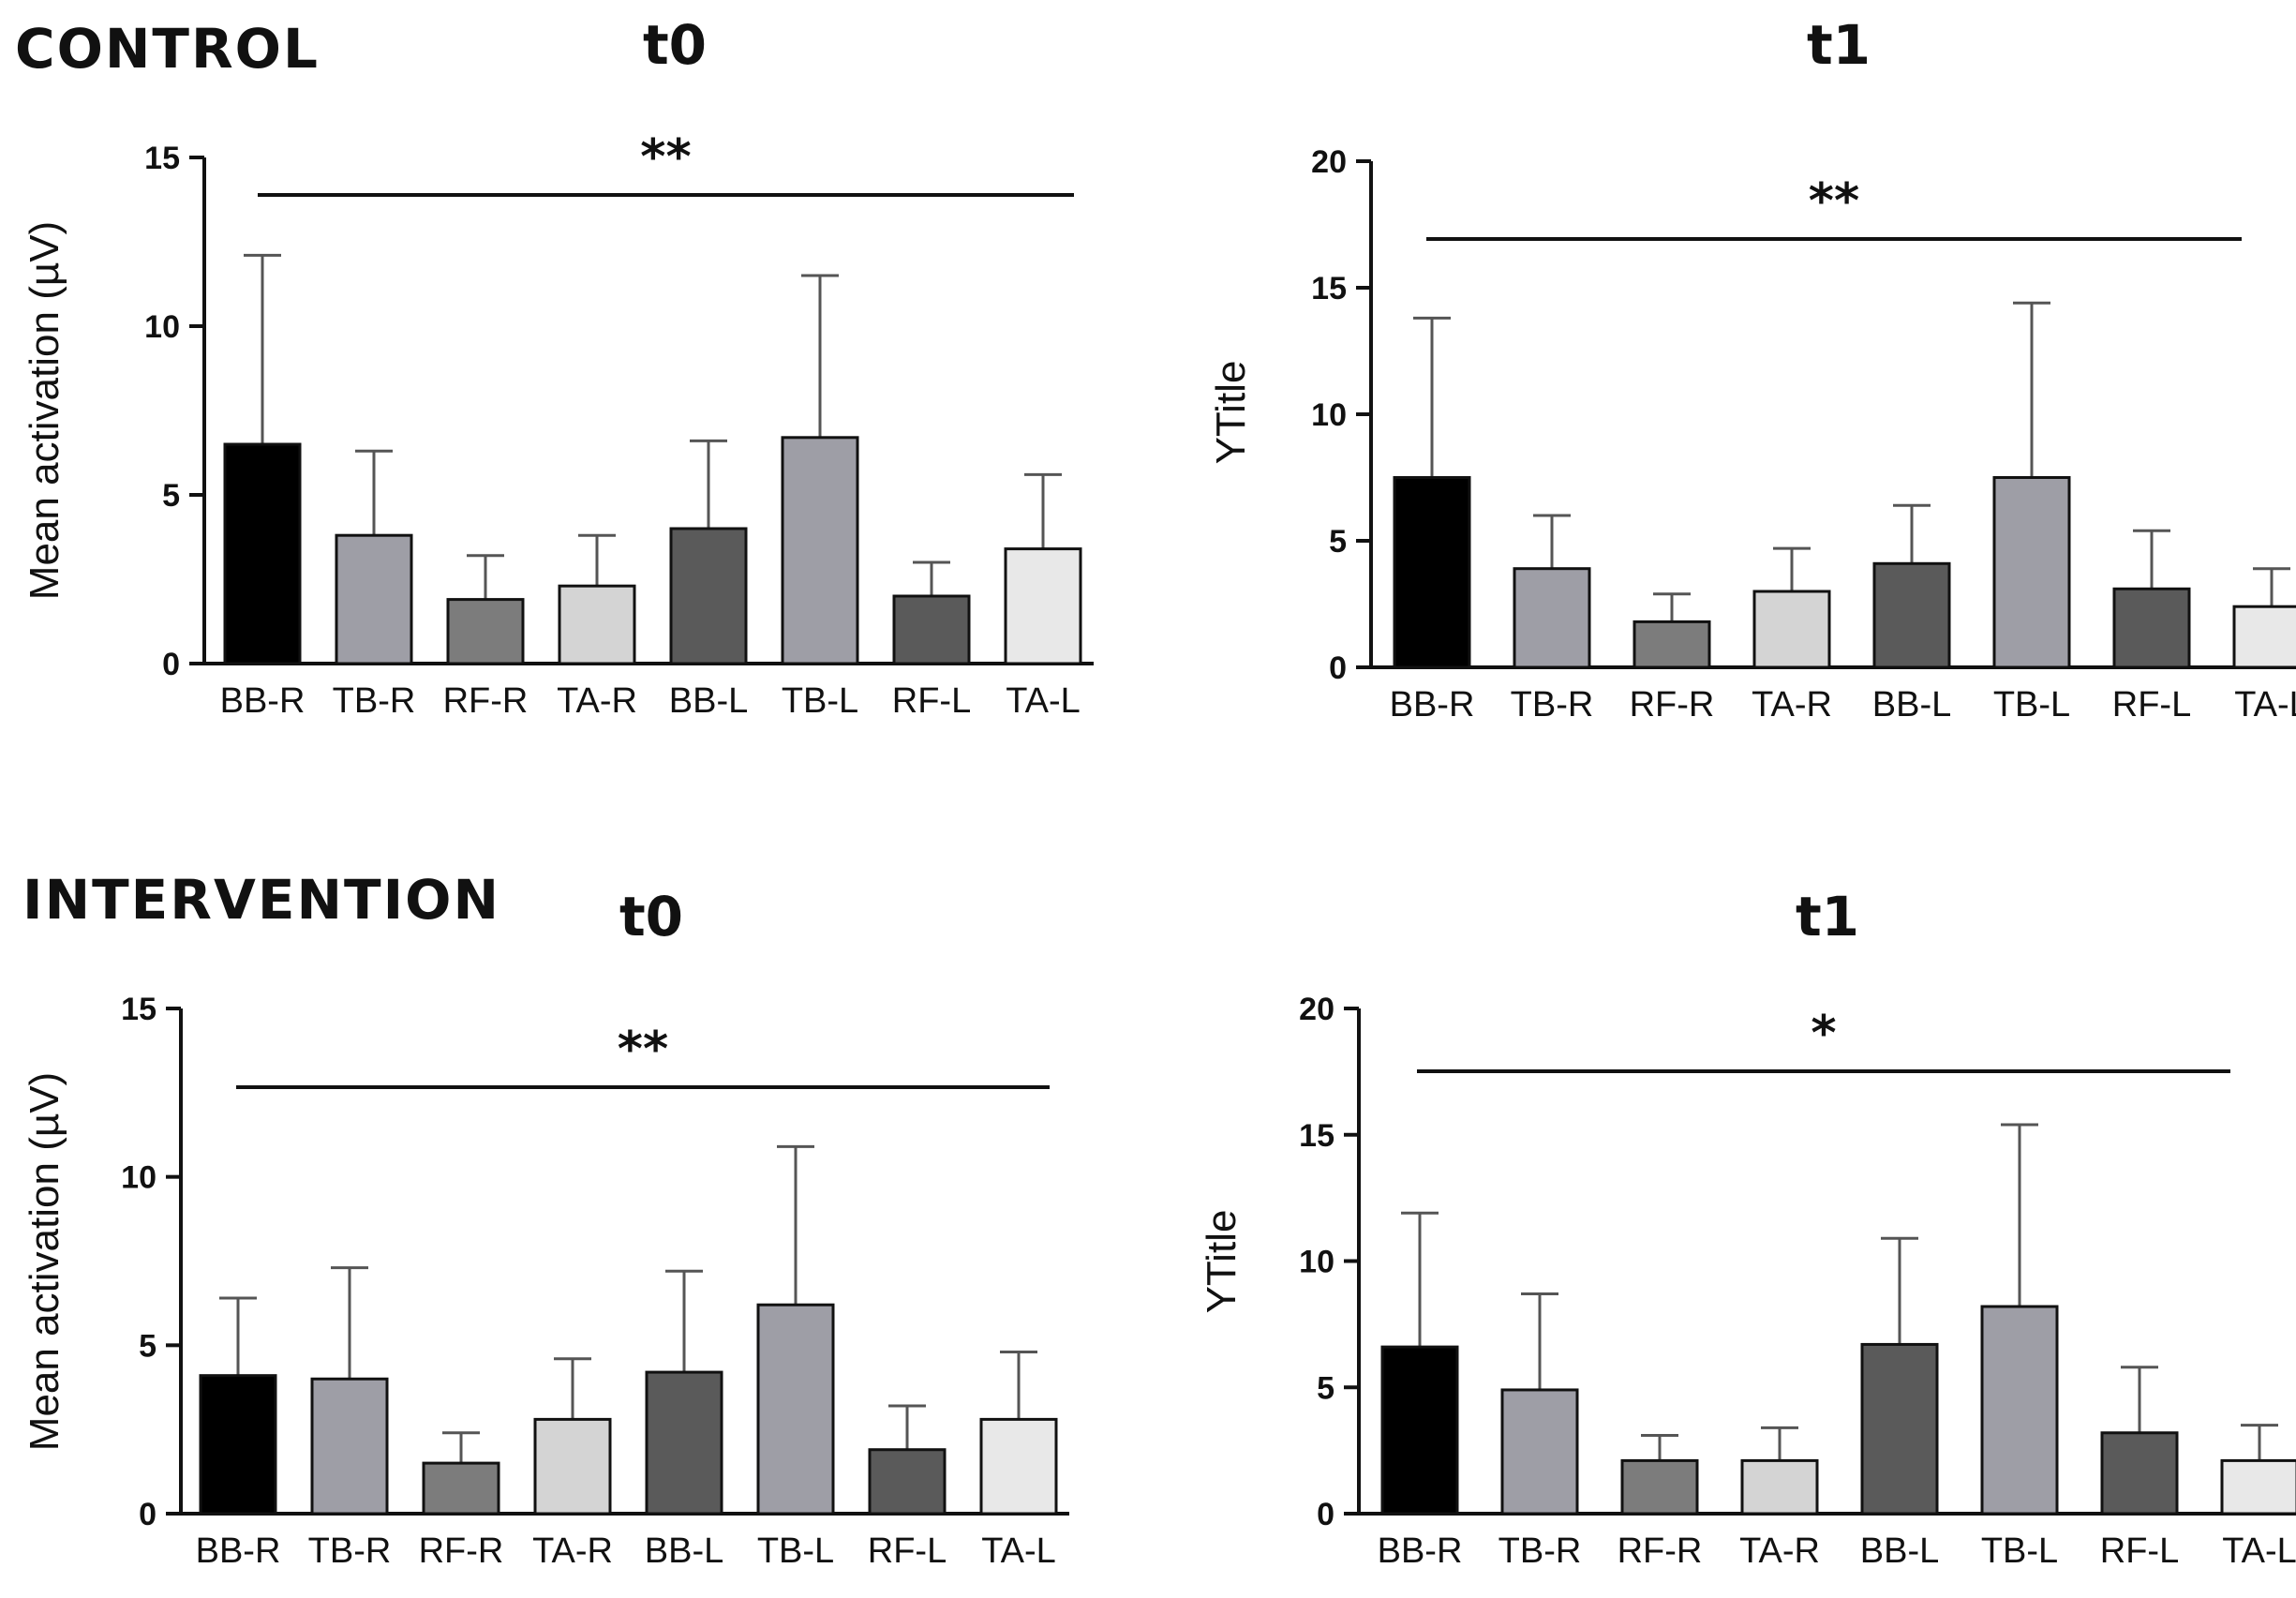  I want to click on significance-label: *, so click(1823, 1034).